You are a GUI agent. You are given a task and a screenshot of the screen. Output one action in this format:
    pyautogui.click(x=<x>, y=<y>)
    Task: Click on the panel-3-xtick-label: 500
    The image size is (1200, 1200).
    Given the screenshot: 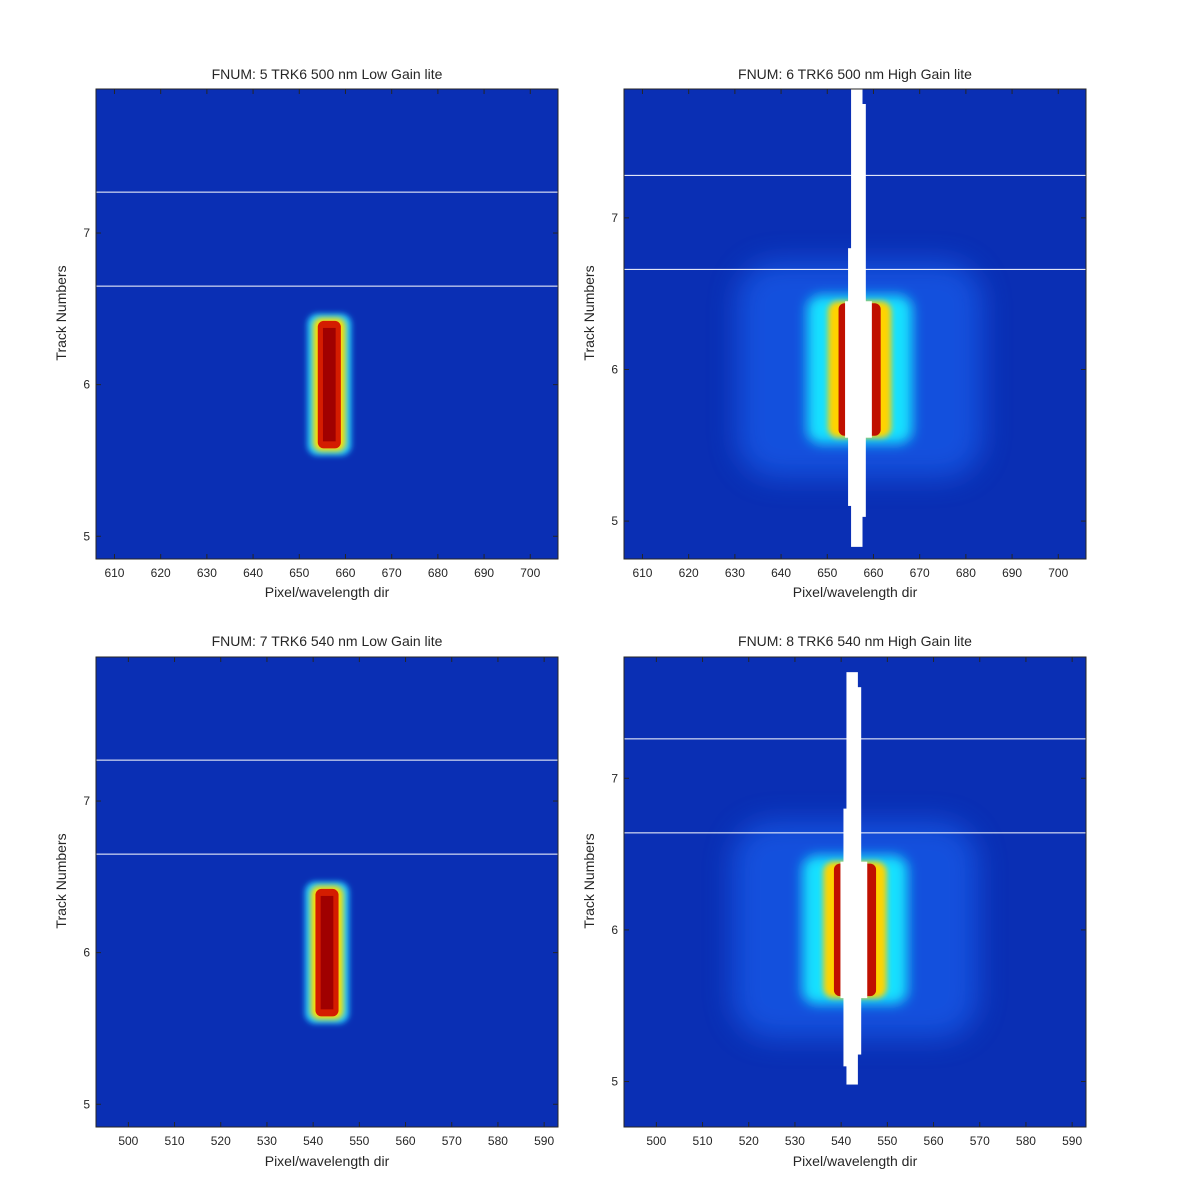 What is the action you would take?
    pyautogui.click(x=128, y=1141)
    